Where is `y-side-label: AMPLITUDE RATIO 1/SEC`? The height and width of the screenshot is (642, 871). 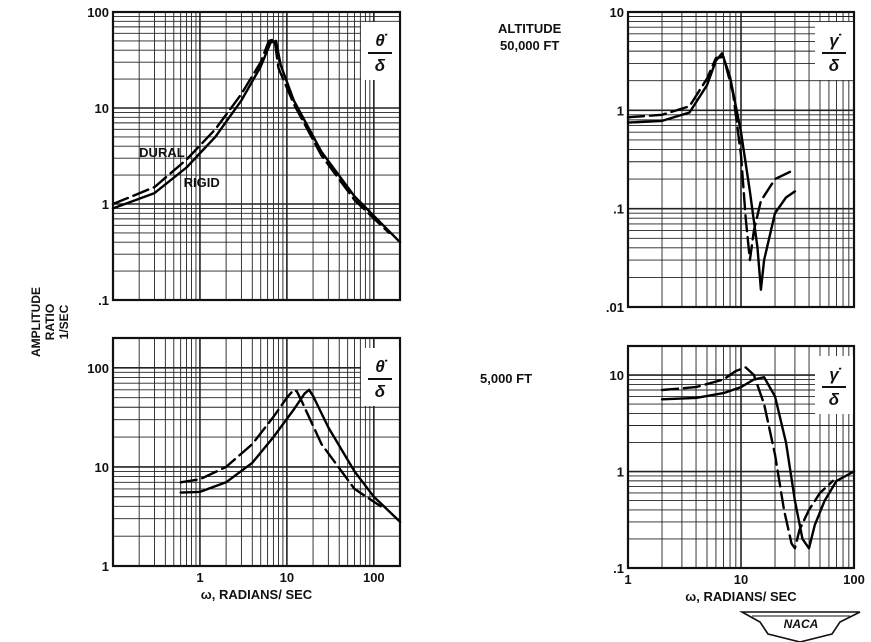 y-side-label: AMPLITUDE RATIO 1/SEC is located at coordinates (50, 322).